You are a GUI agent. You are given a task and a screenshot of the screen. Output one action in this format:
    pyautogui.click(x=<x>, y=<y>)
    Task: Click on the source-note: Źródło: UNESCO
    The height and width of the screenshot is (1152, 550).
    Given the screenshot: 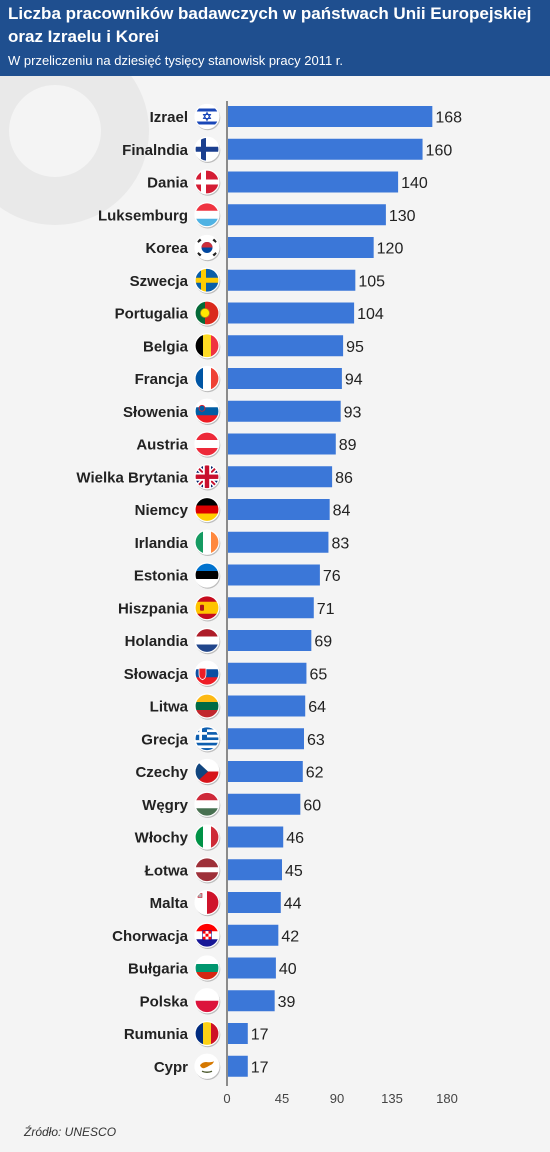 What is the action you would take?
    pyautogui.click(x=70, y=1132)
    